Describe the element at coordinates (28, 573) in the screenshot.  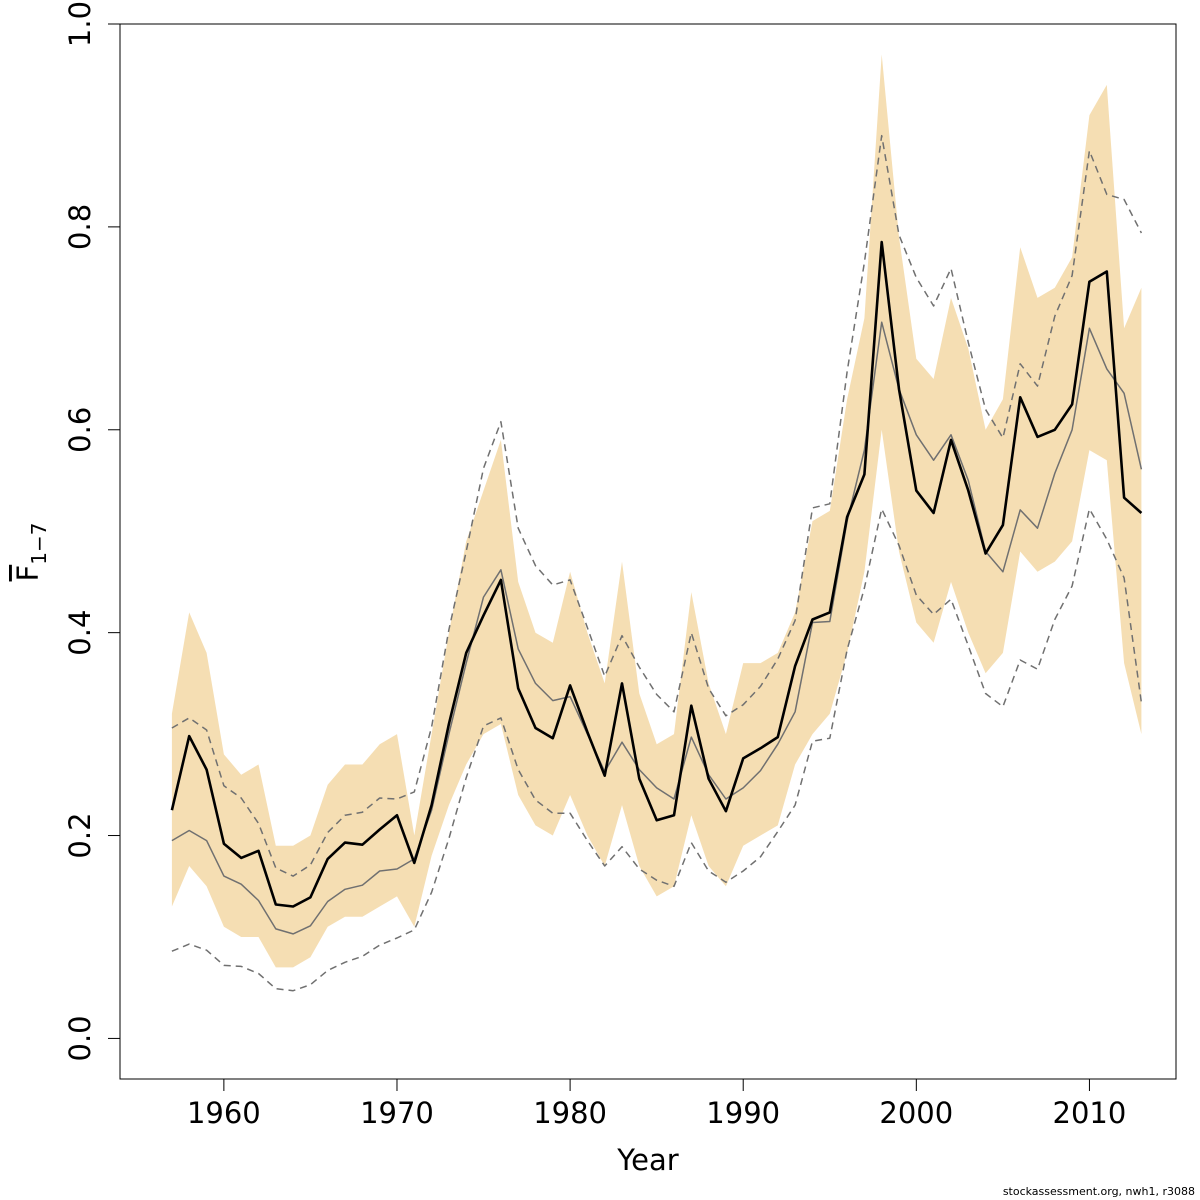
I see `y-axis-title-main: F` at that location.